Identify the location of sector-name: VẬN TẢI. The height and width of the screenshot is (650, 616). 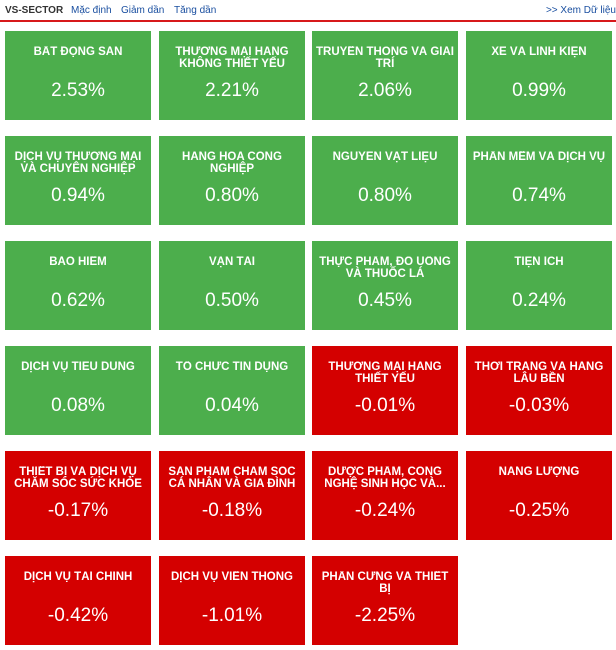
(232, 262).